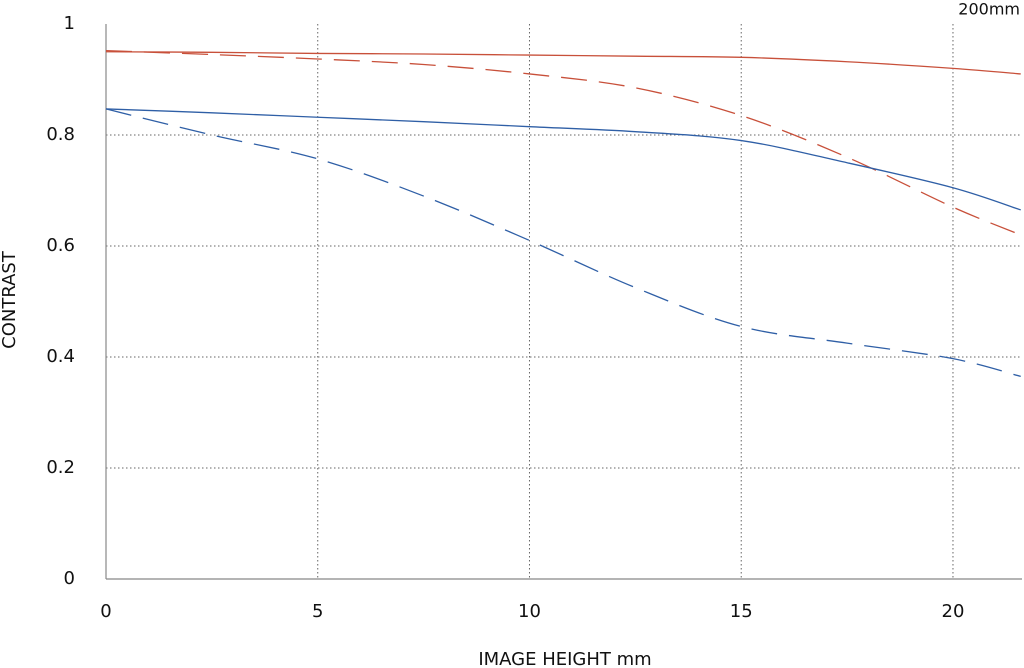 The width and height of the screenshot is (1024, 668). I want to click on y-tick-label: 1, so click(69, 23).